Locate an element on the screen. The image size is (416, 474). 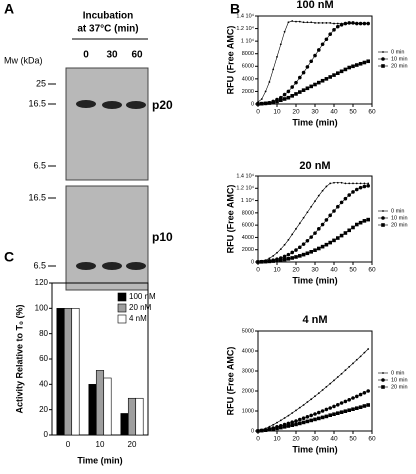
legend-label: 10 min is located at coordinates (399, 380).